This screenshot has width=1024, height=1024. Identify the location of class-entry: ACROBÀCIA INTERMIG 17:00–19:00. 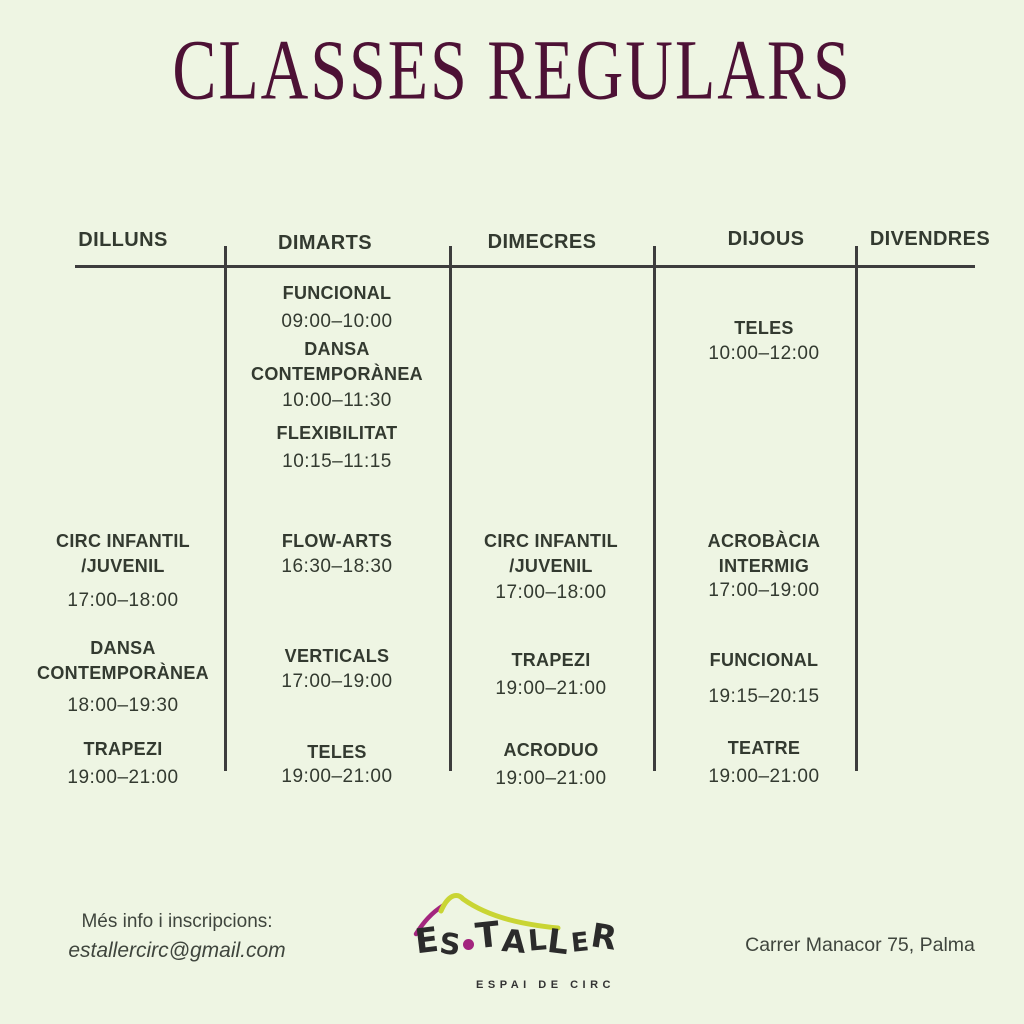
(764, 566).